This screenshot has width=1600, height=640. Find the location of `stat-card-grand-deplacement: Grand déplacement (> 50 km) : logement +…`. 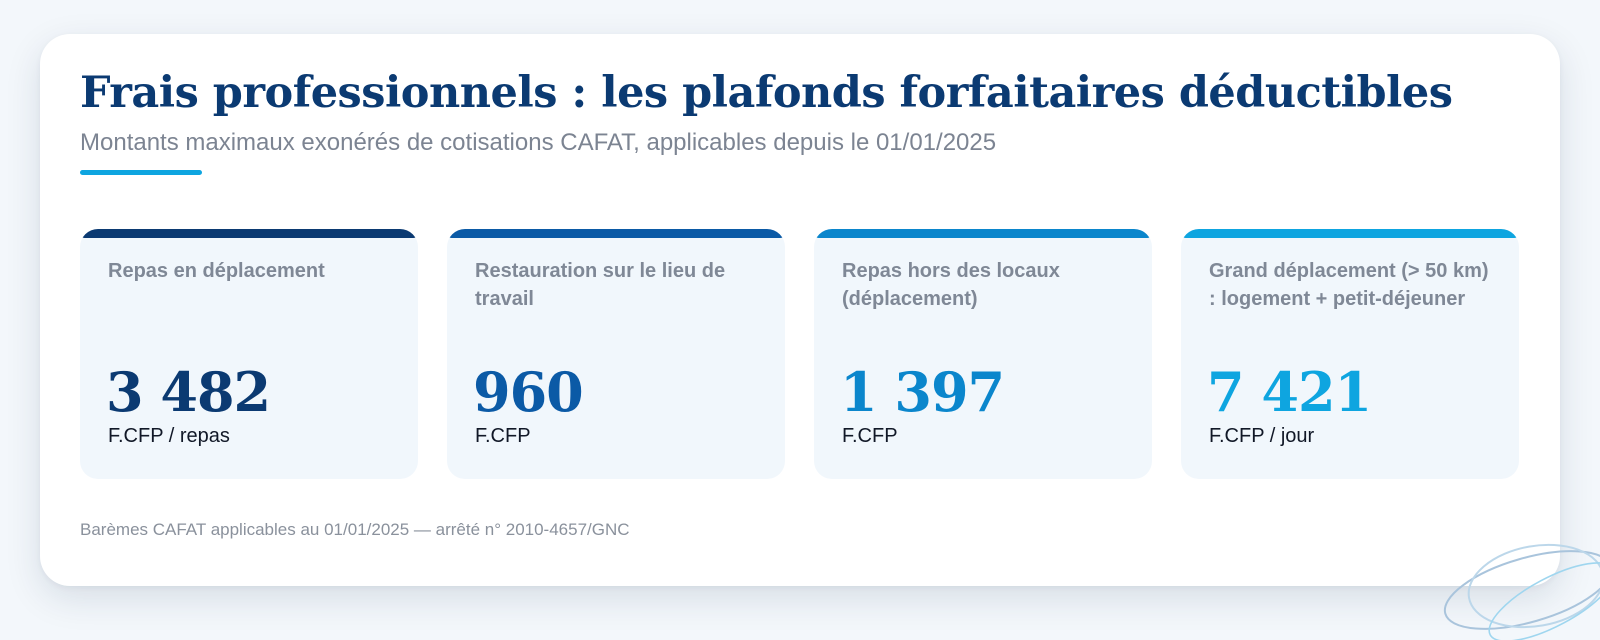

stat-card-grand-deplacement: Grand déplacement (> 50 km) : logement +… is located at coordinates (1350, 354).